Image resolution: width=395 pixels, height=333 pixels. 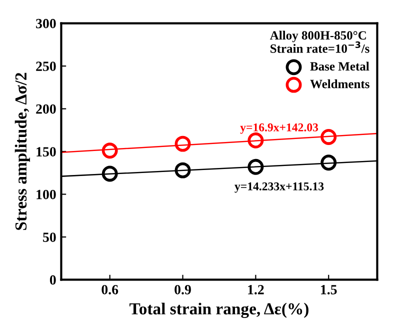 I want to click on x-tick-label: 0.9, so click(x=182, y=289).